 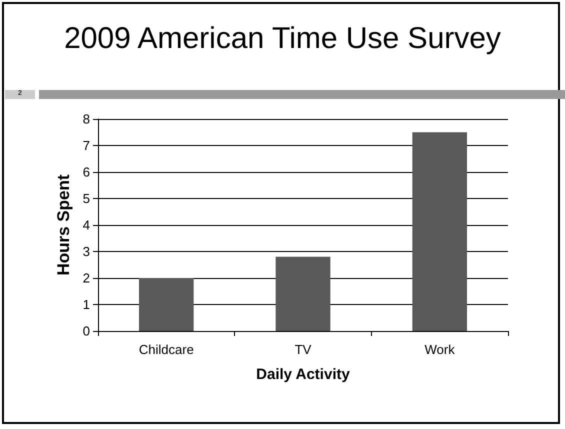 I want to click on y-axis-title: Hours Spent, so click(x=63, y=225).